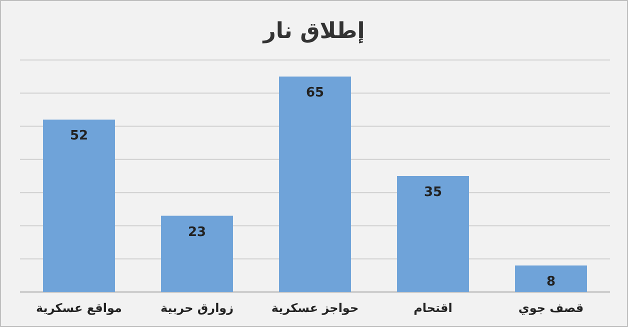 This screenshot has height=327, width=628. What do you see at coordinates (315, 93) in the screenshot?
I see `data-label: 65` at bounding box center [315, 93].